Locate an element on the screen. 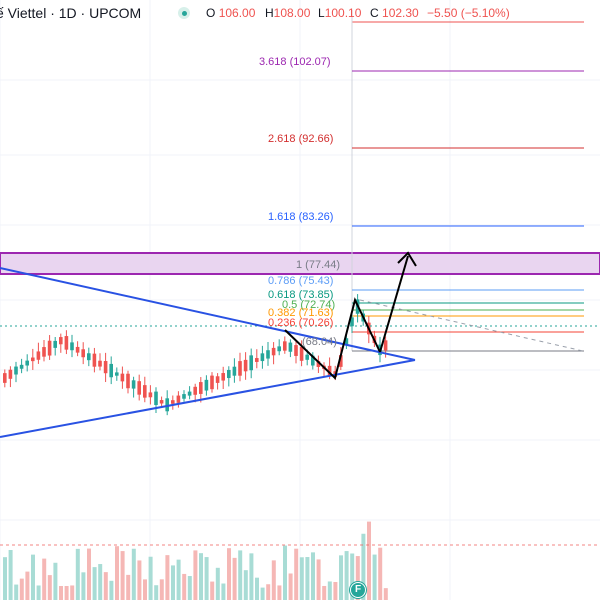  projection-arrow-line is located at coordinates (394, 304).